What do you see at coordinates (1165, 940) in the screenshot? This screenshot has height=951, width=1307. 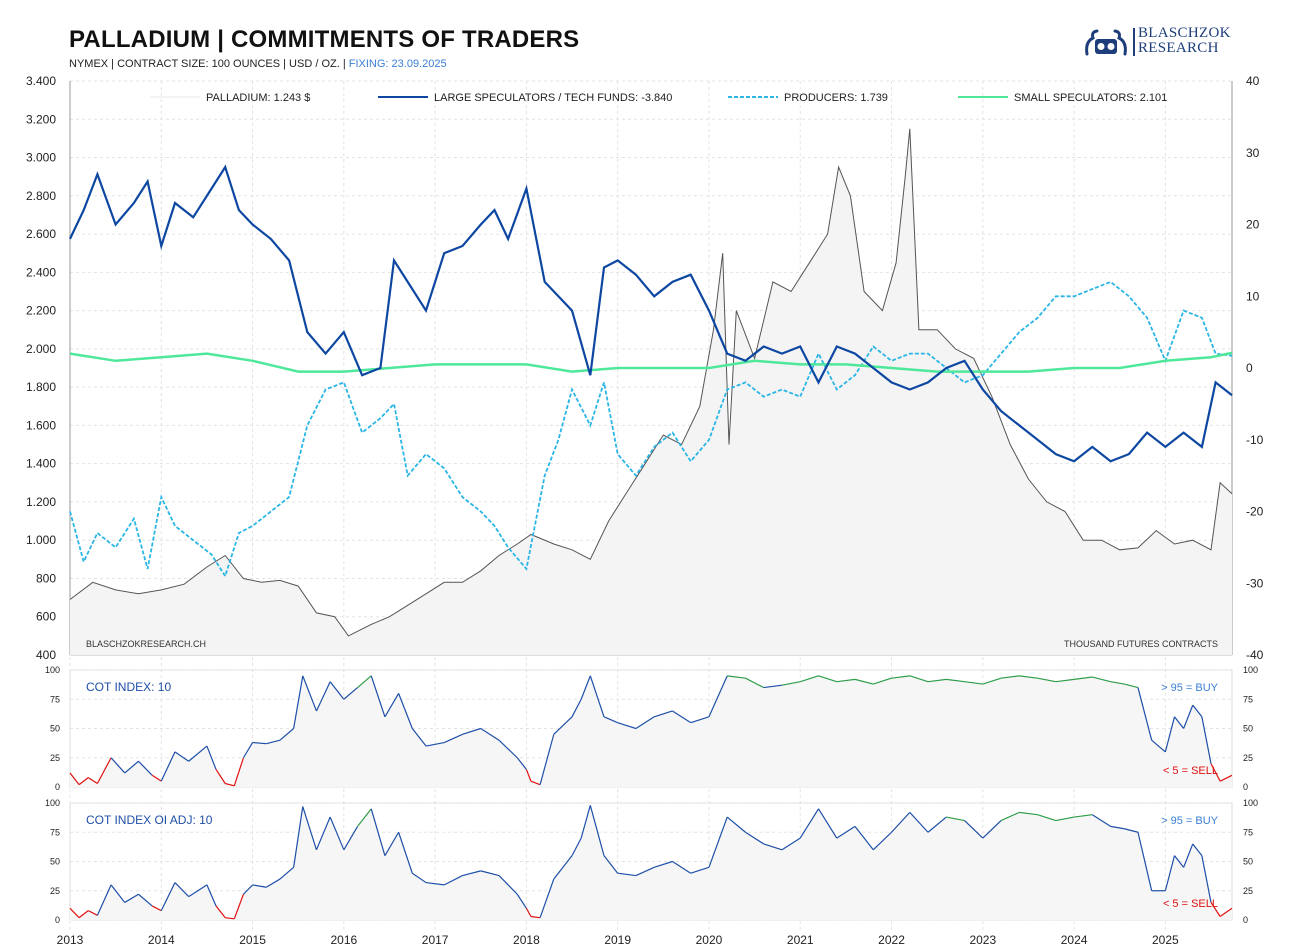 I see `x-tick-label: 2025` at bounding box center [1165, 940].